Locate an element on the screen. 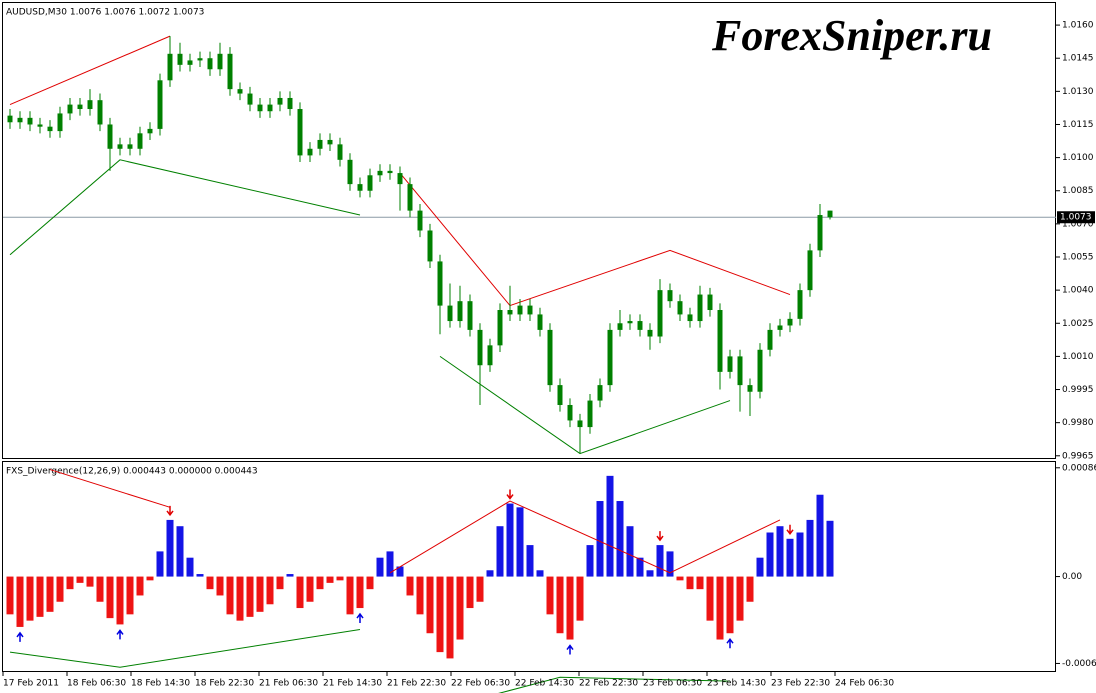 The image size is (1096, 693). current-price-box is located at coordinates (1076, 217).